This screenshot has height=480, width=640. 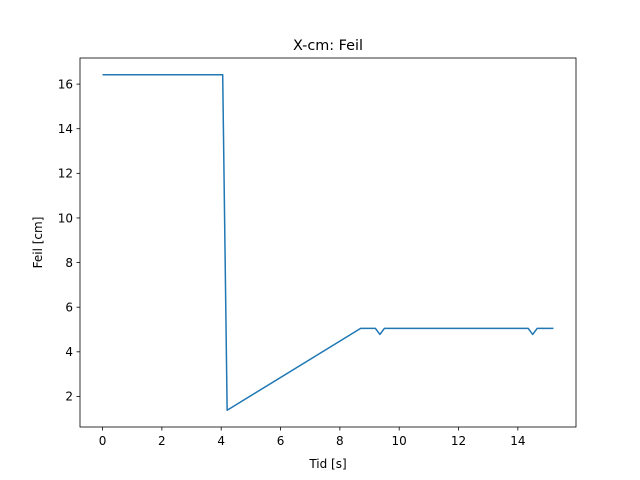 What do you see at coordinates (162, 441) in the screenshot?
I see `x-tick-label: 2` at bounding box center [162, 441].